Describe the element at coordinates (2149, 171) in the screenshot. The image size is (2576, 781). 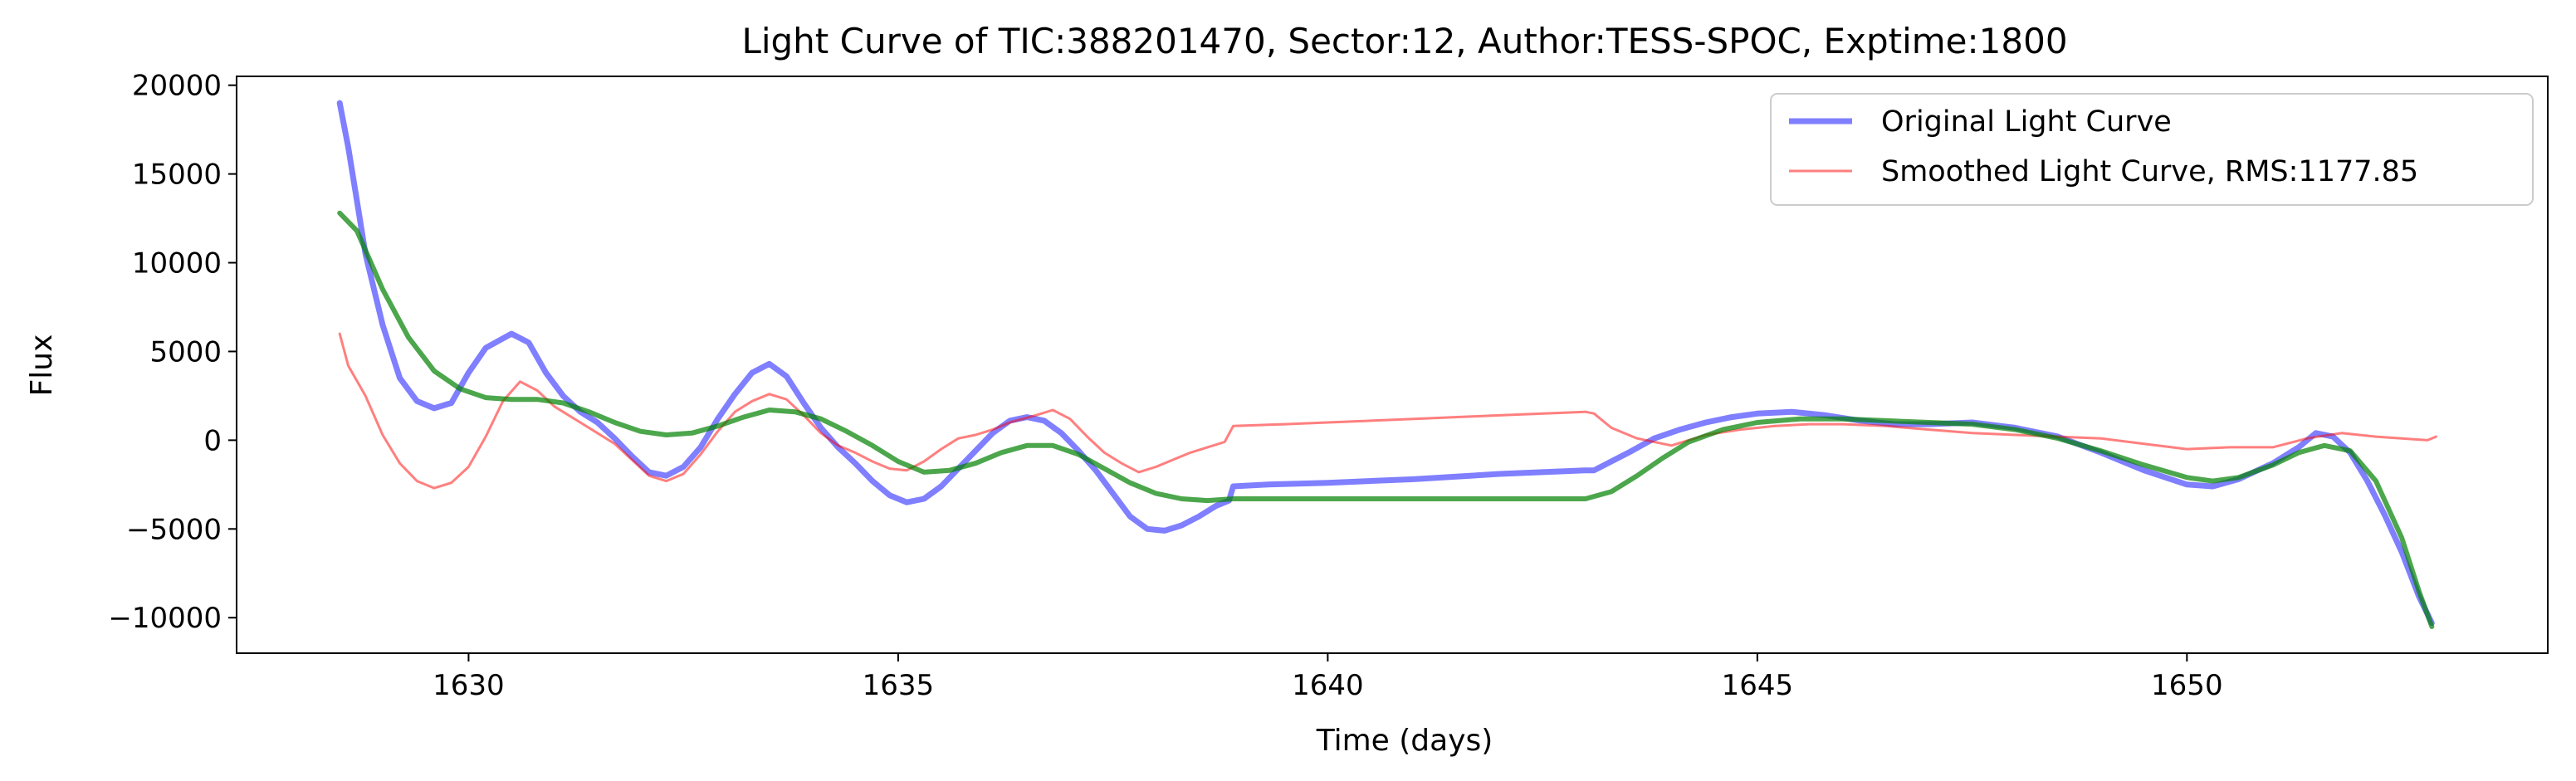
I see `legend-label-smoothed: Smoothed Light Curve, RMS:1177.85` at that location.